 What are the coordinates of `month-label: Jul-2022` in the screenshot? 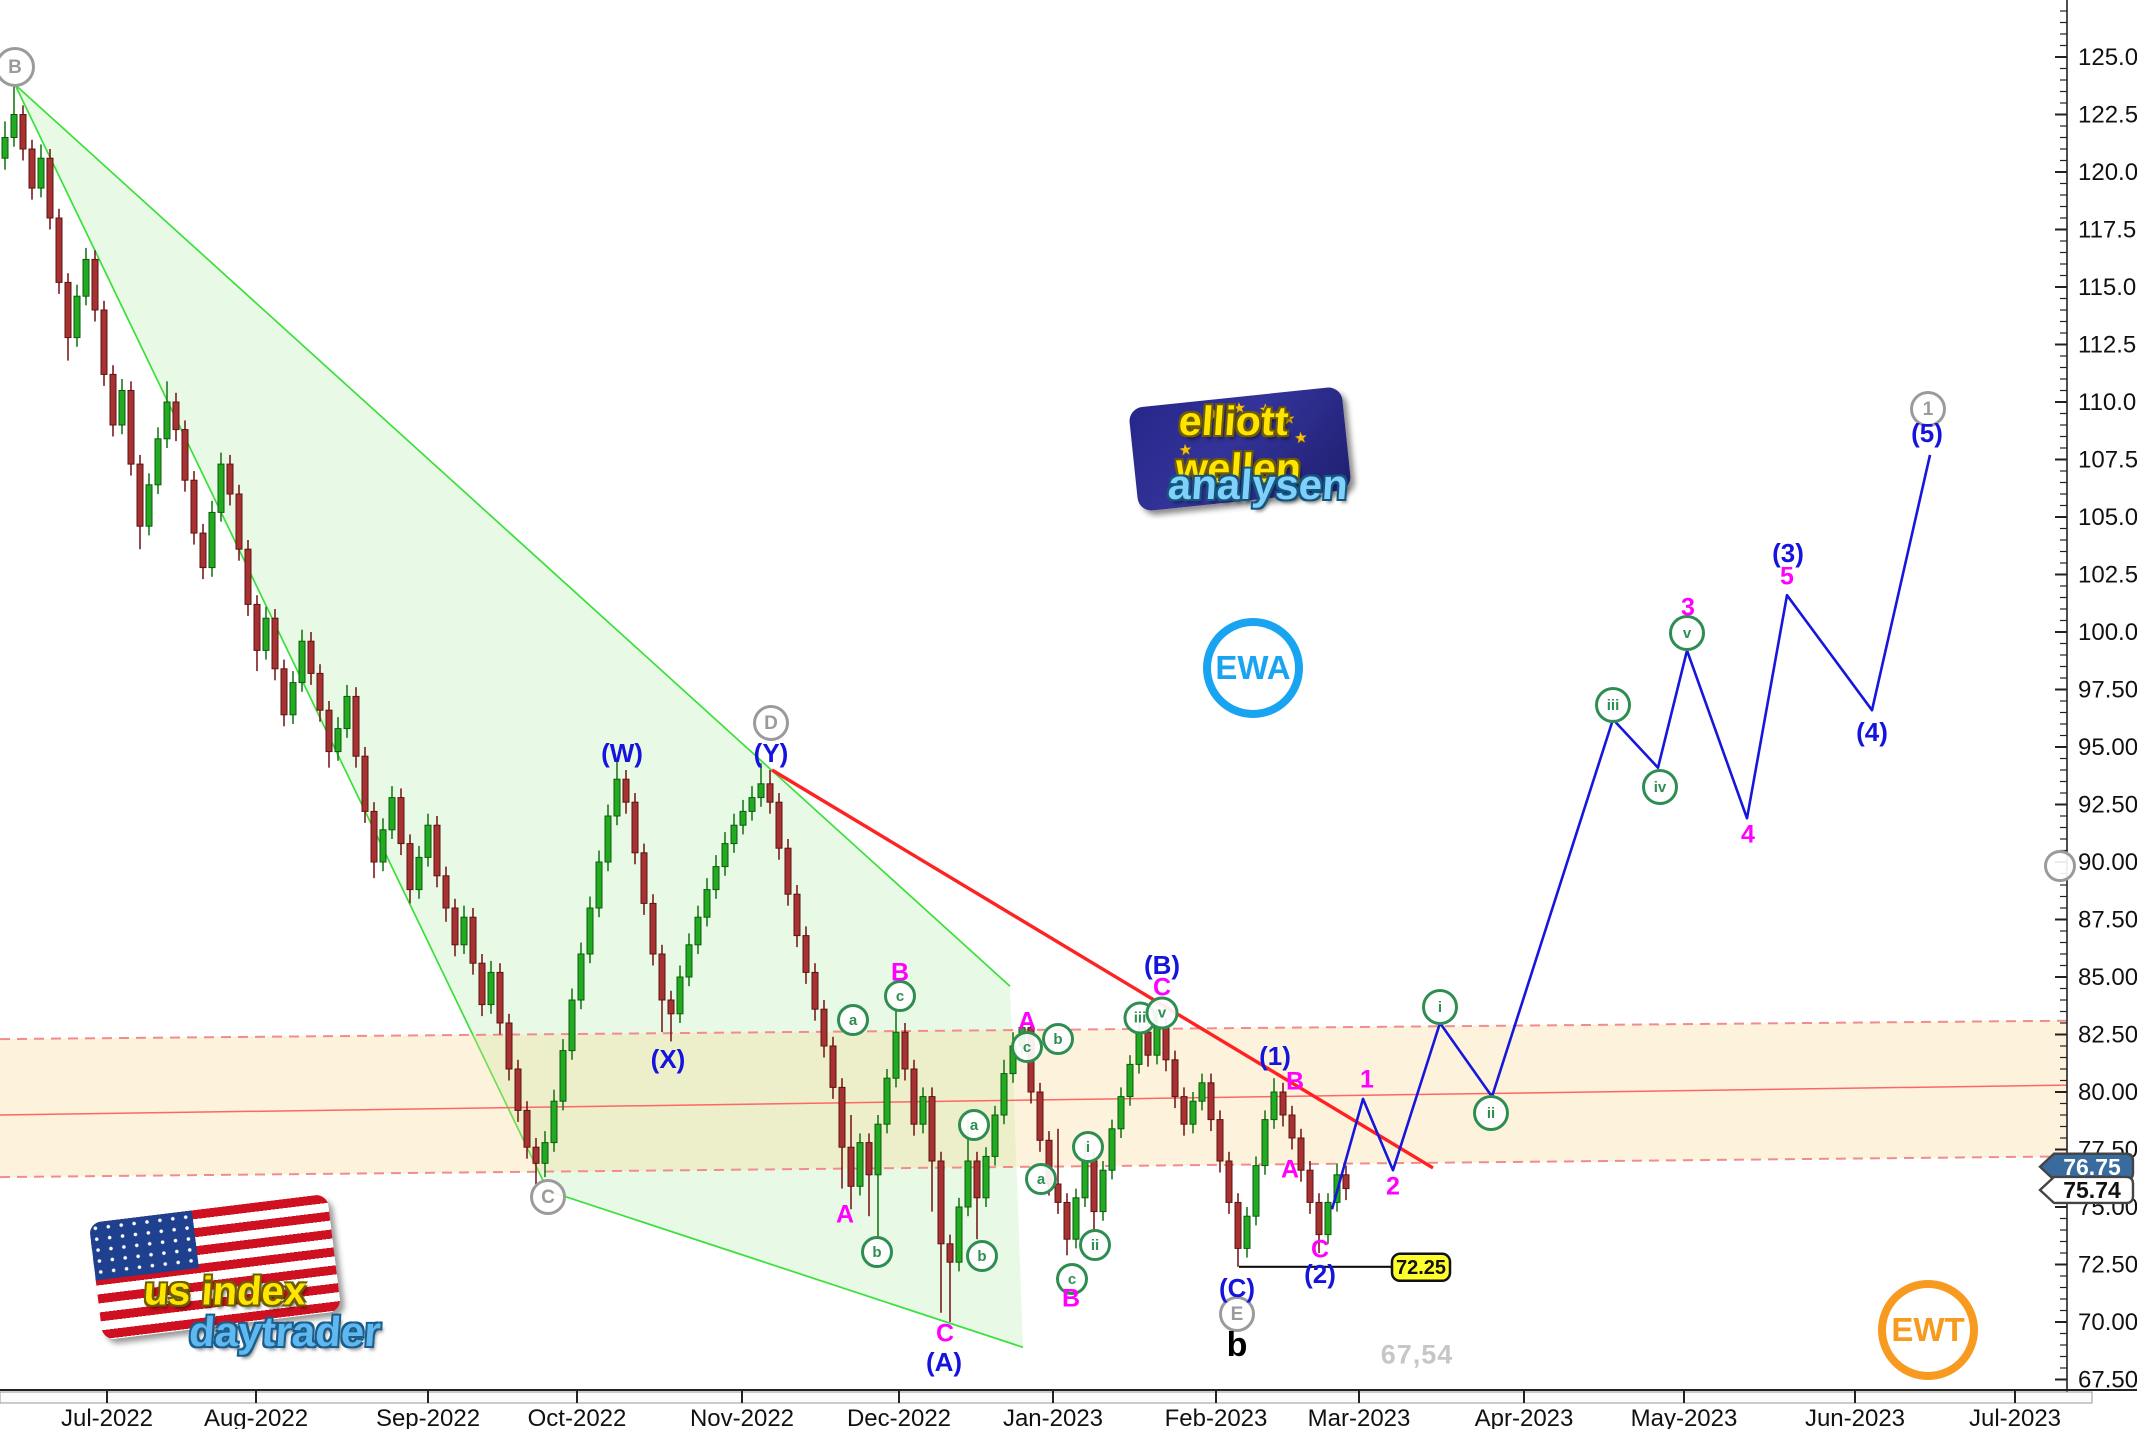 It's located at (107, 1417).